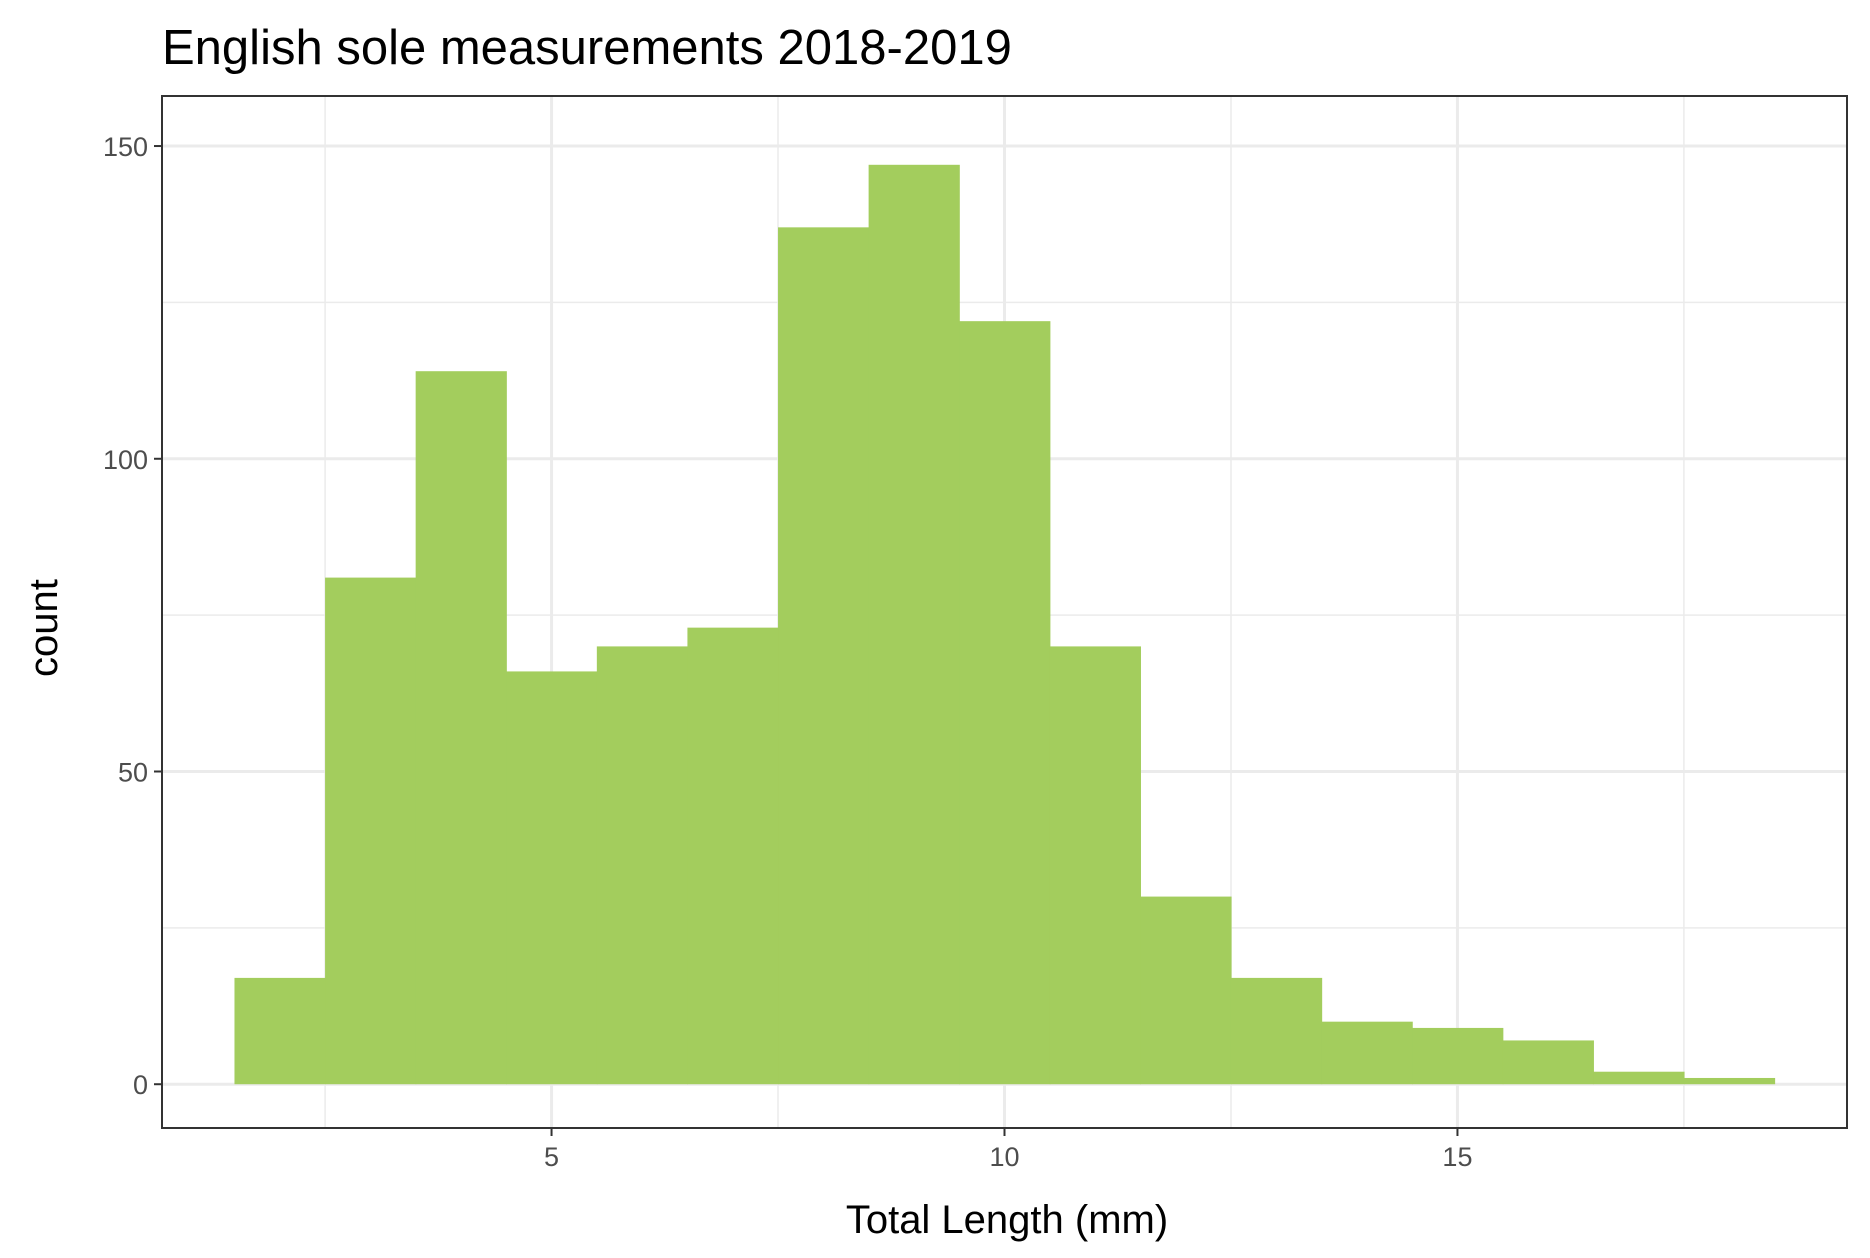 The width and height of the screenshot is (1870, 1258). Describe the element at coordinates (133, 772) in the screenshot. I see `y-tick-label: 50` at that location.